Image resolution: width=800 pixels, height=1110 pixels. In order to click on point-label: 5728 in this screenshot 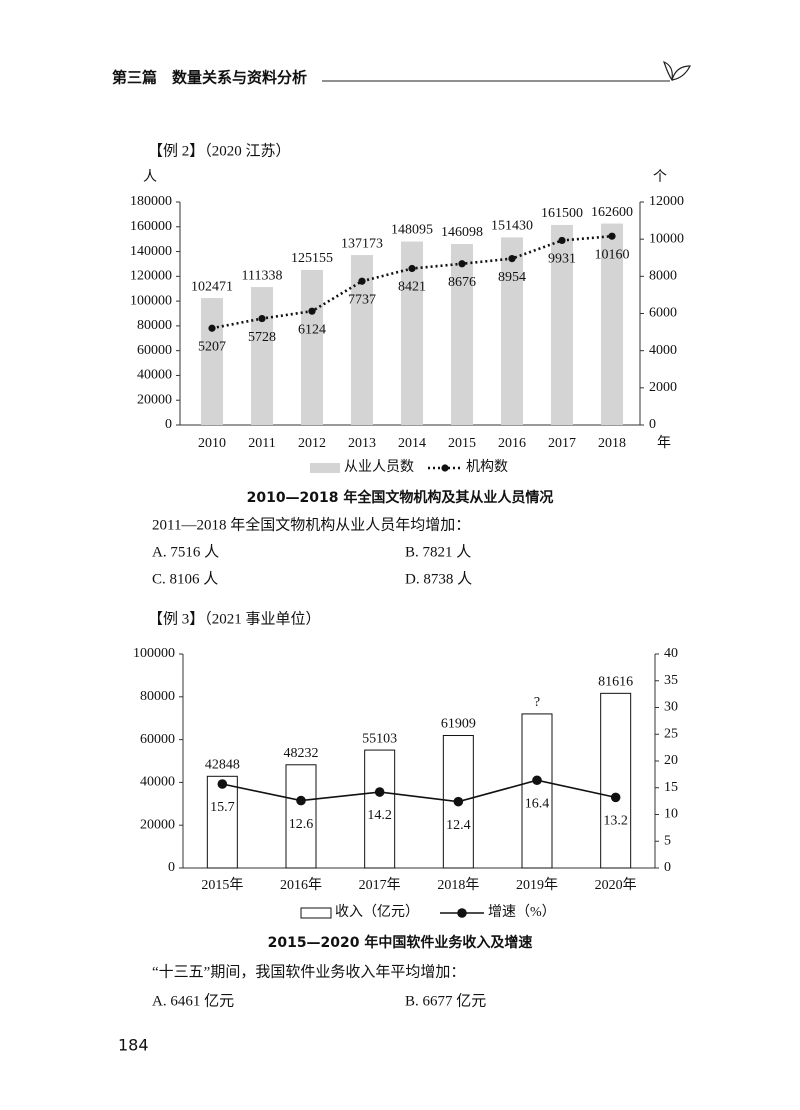, I will do `click(262, 337)`.